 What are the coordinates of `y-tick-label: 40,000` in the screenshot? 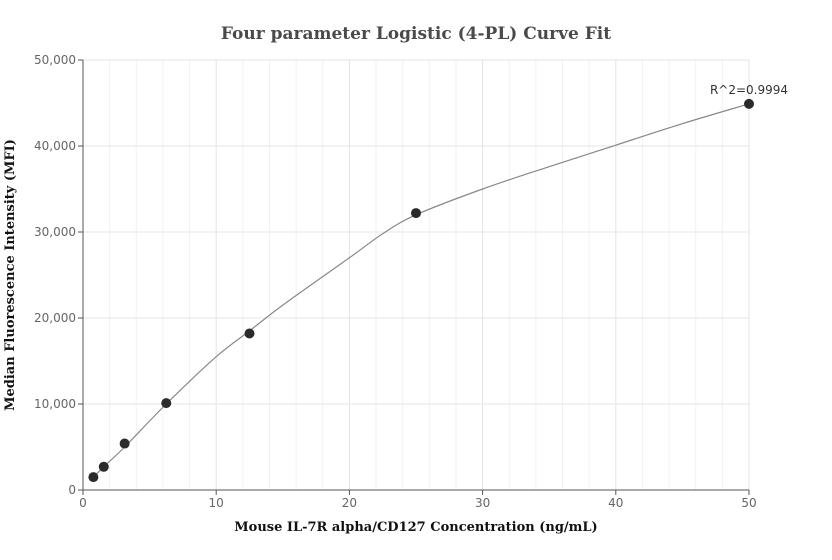 It's located at (55, 146).